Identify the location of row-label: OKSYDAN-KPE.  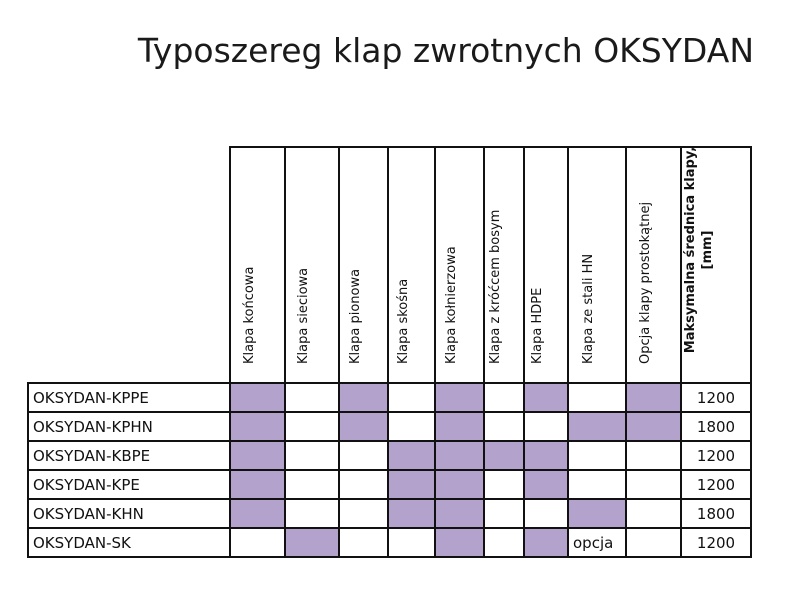
(129, 484).